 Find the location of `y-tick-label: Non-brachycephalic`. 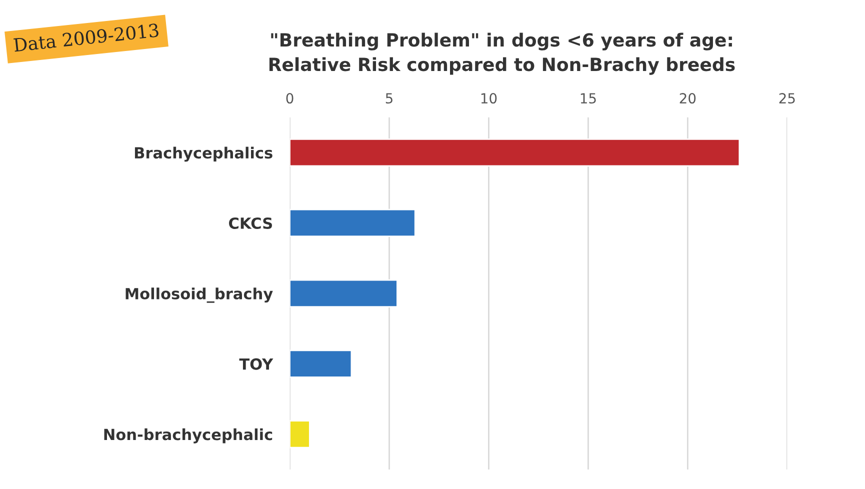

y-tick-label: Non-brachycephalic is located at coordinates (188, 436).